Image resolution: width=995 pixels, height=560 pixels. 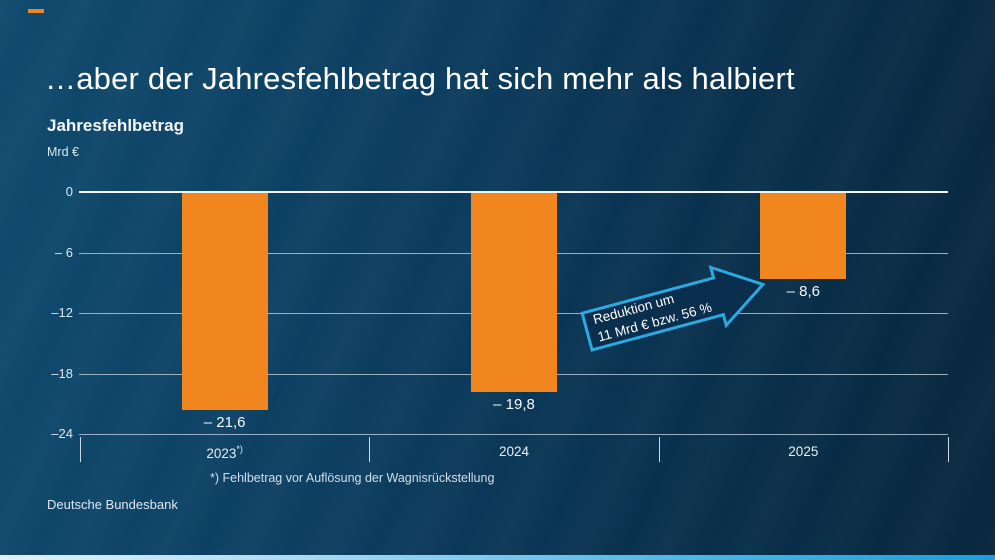 What do you see at coordinates (112, 504) in the screenshot?
I see `source-label: Deutsche Bundesbank` at bounding box center [112, 504].